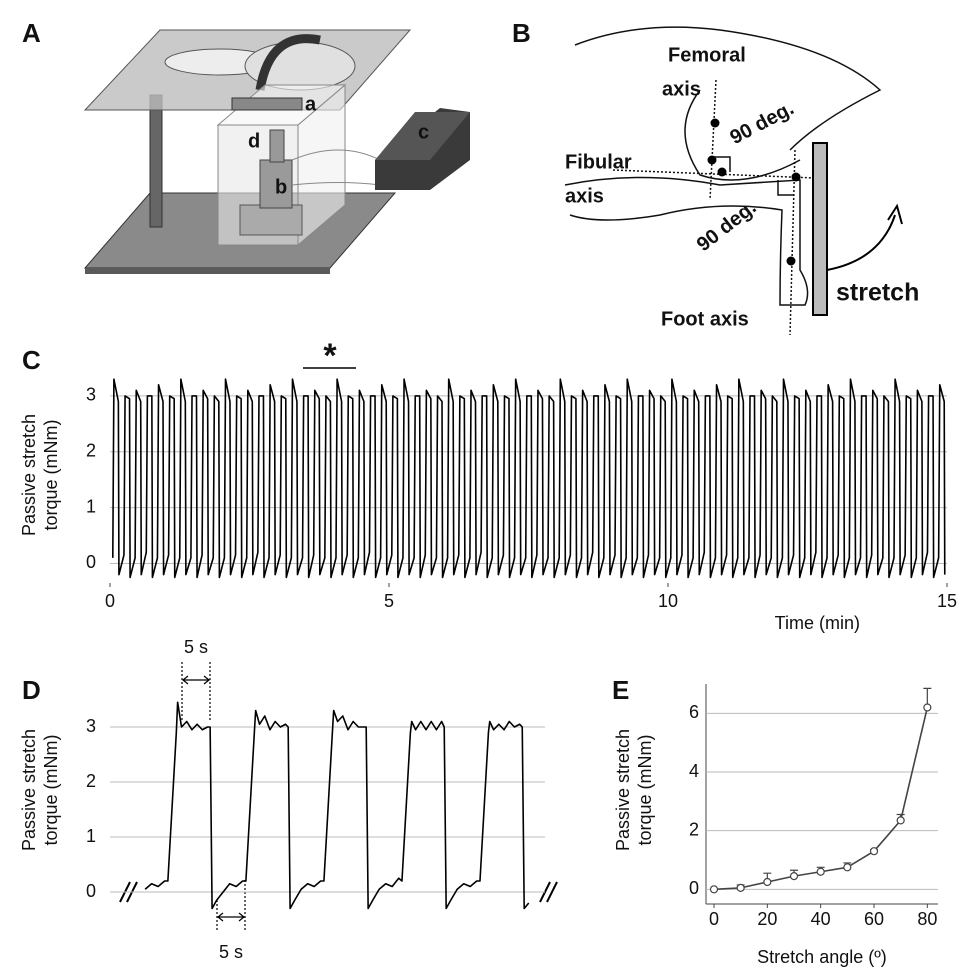 Image resolution: width=960 pixels, height=967 pixels. What do you see at coordinates (754, 192) in the screenshot?
I see `axis-points` at bounding box center [754, 192].